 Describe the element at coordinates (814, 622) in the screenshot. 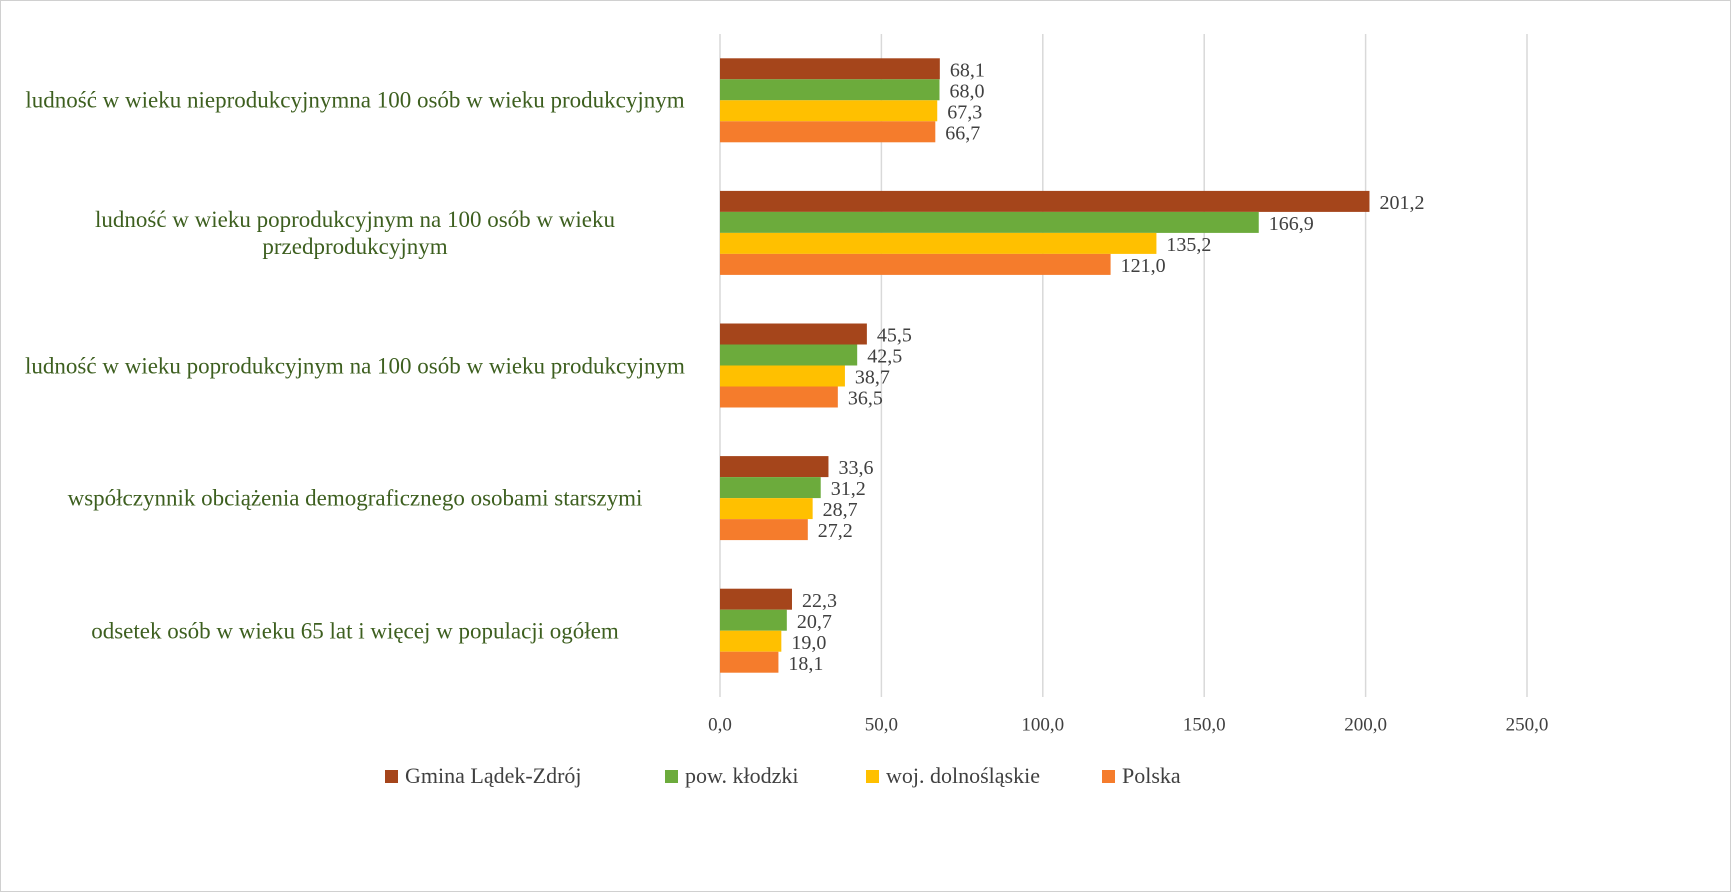

I see `value-label: 20,7` at that location.